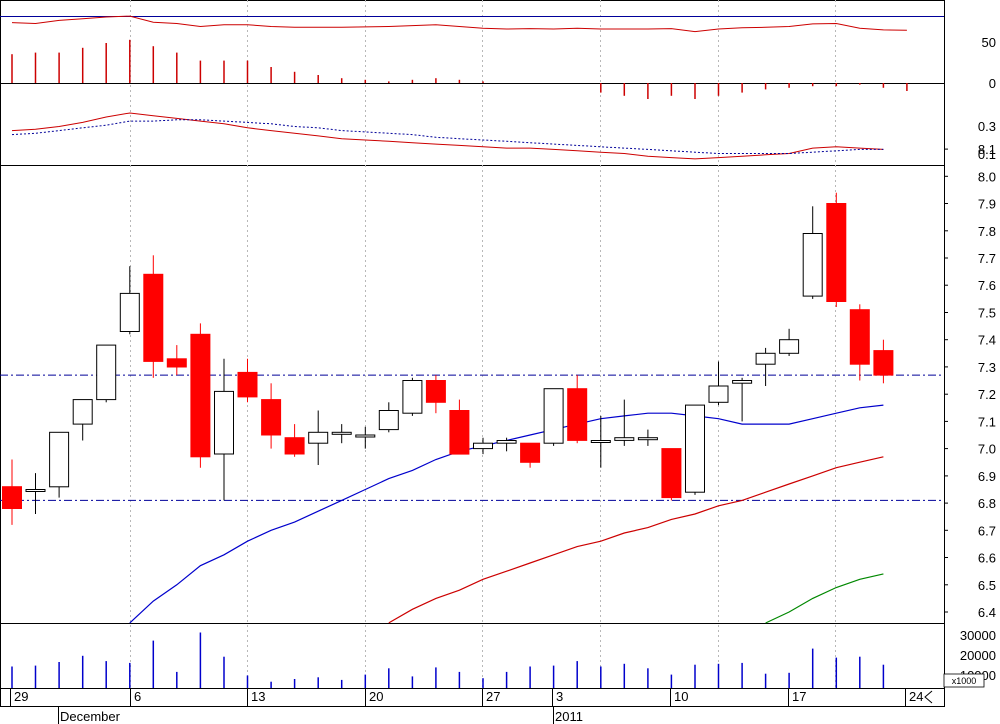 This screenshot has height=724, width=1000. Describe the element at coordinates (559, 696) in the screenshot. I see `x-tick-label: 3` at that location.